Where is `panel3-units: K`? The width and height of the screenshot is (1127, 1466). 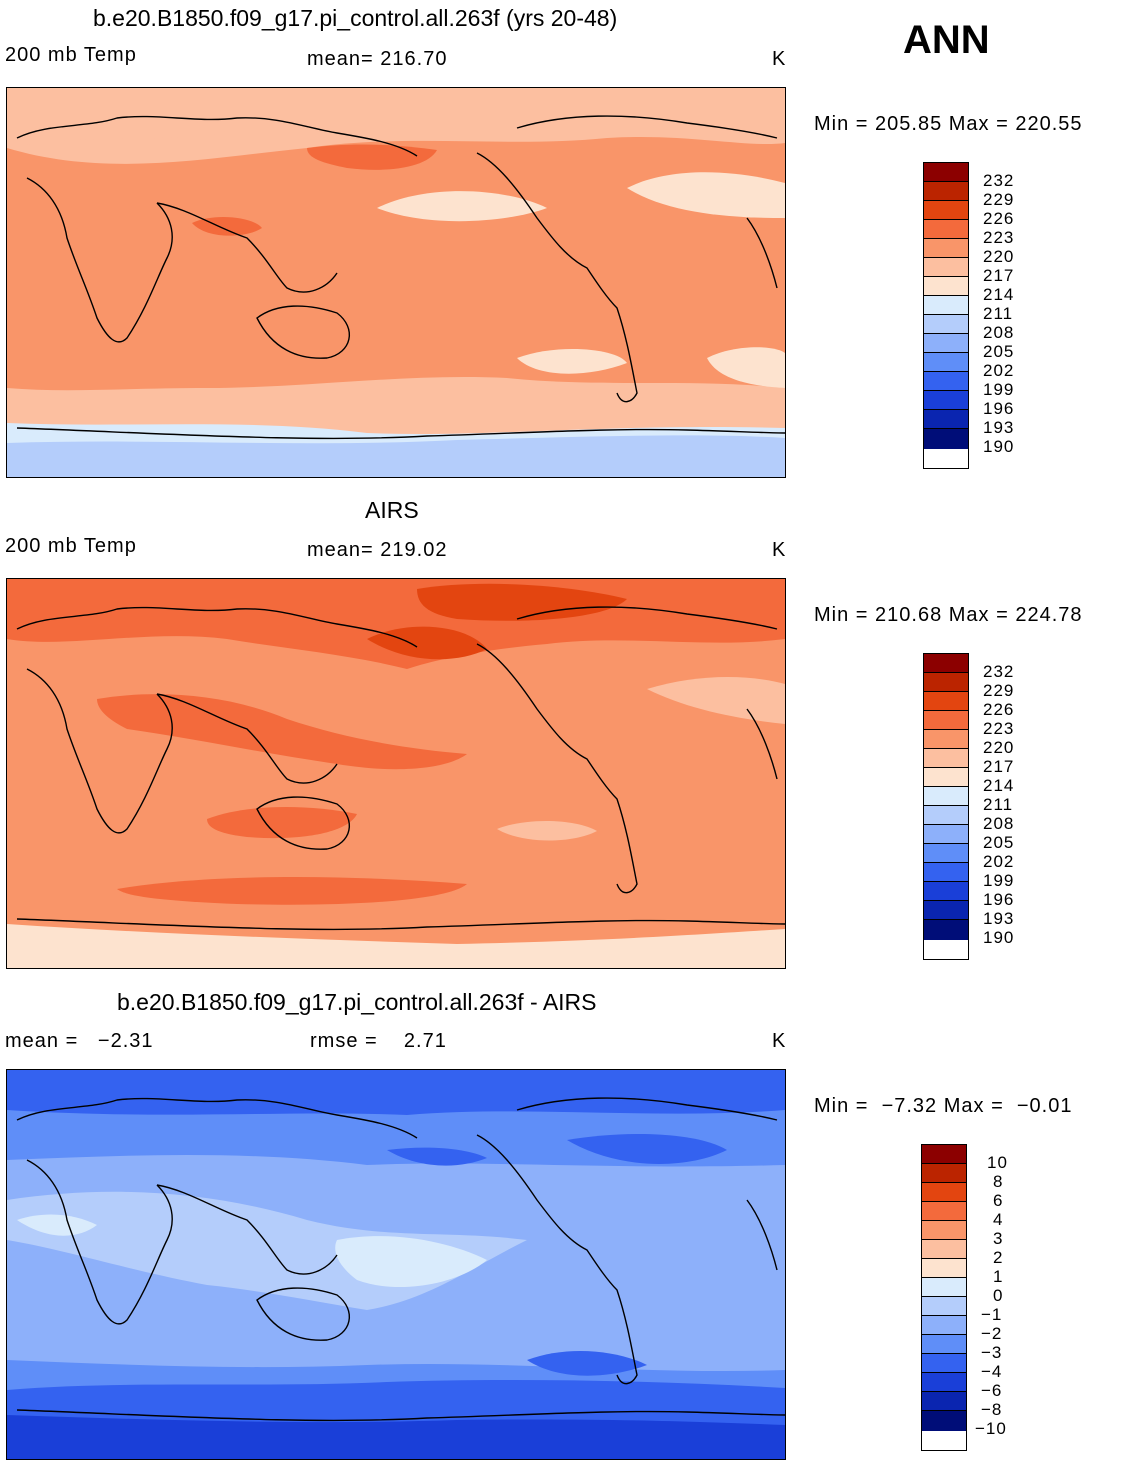
panel3-units: K is located at coordinates (779, 1041).